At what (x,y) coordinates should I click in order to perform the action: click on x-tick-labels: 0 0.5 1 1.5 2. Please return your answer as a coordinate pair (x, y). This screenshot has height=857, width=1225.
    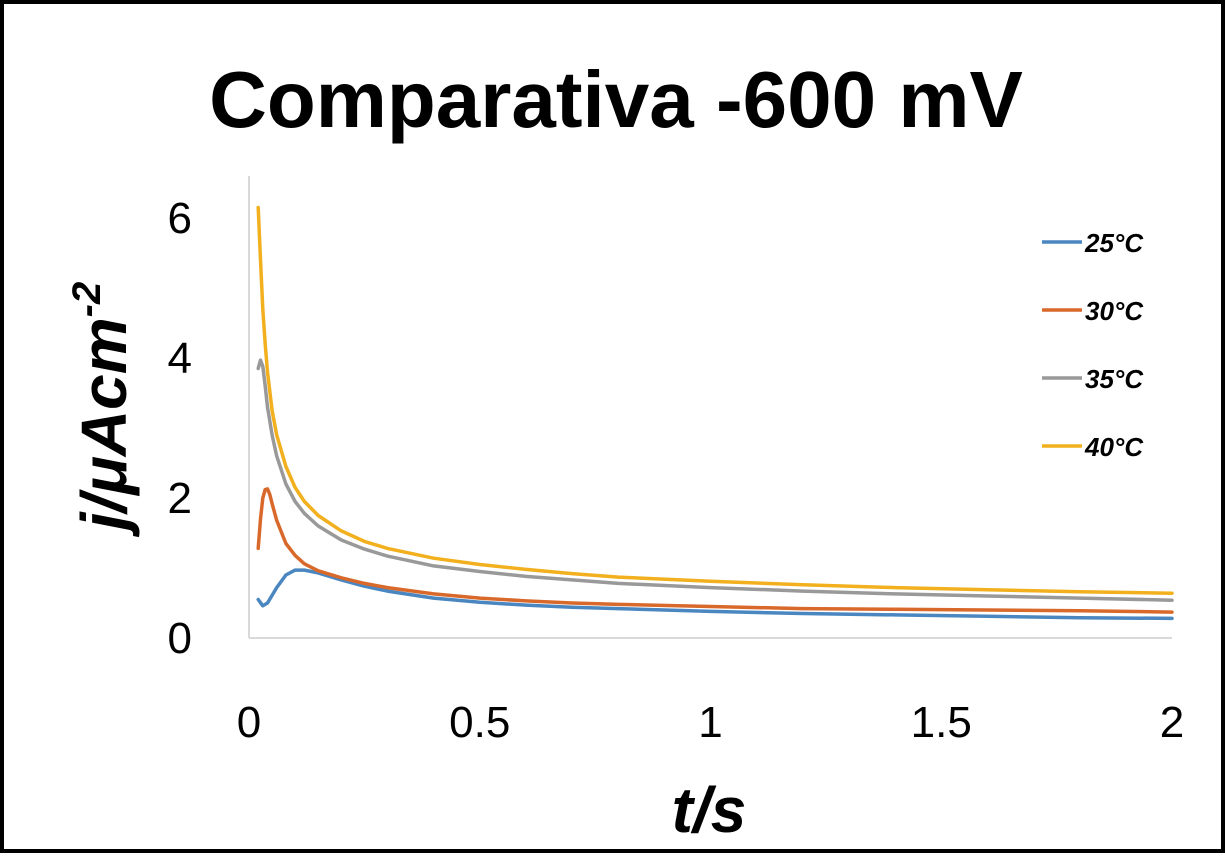
    Looking at the image, I should click on (710, 722).